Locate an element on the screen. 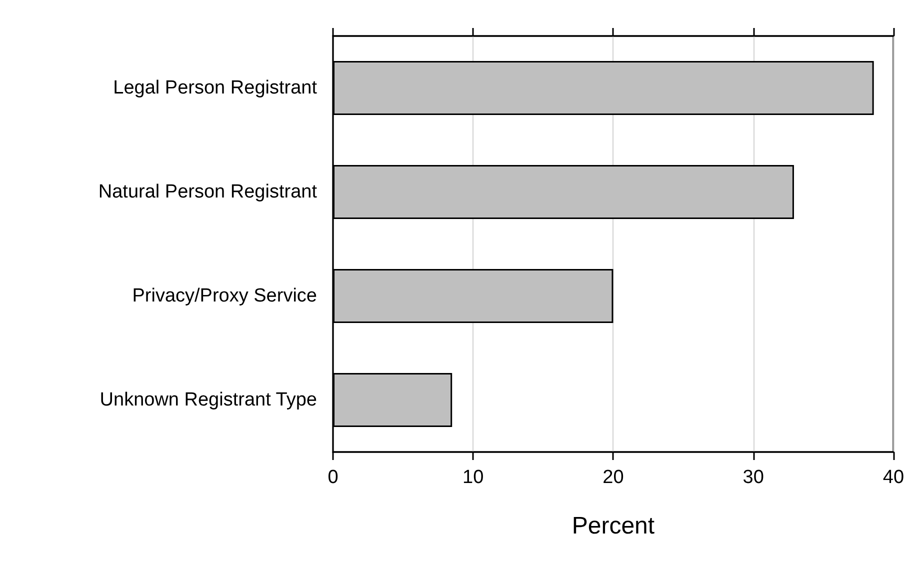 The height and width of the screenshot is (571, 915). y-tick-label: Natural Person Registrant is located at coordinates (208, 192).